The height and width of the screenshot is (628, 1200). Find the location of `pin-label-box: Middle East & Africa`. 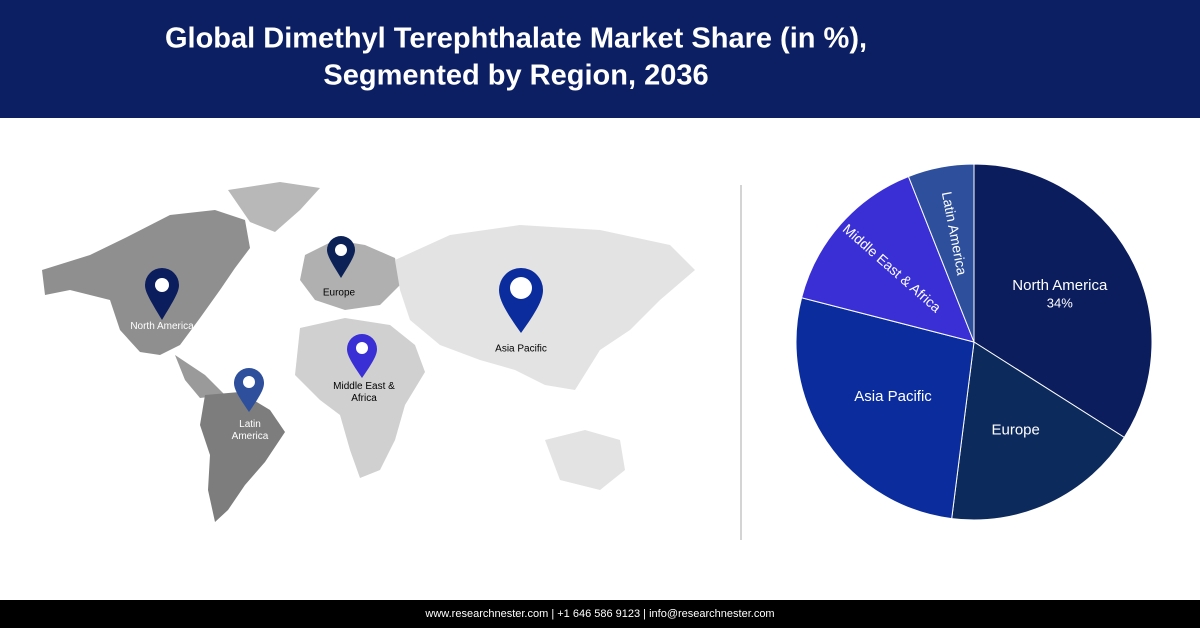

pin-label-box: Middle East & Africa is located at coordinates (364, 392).